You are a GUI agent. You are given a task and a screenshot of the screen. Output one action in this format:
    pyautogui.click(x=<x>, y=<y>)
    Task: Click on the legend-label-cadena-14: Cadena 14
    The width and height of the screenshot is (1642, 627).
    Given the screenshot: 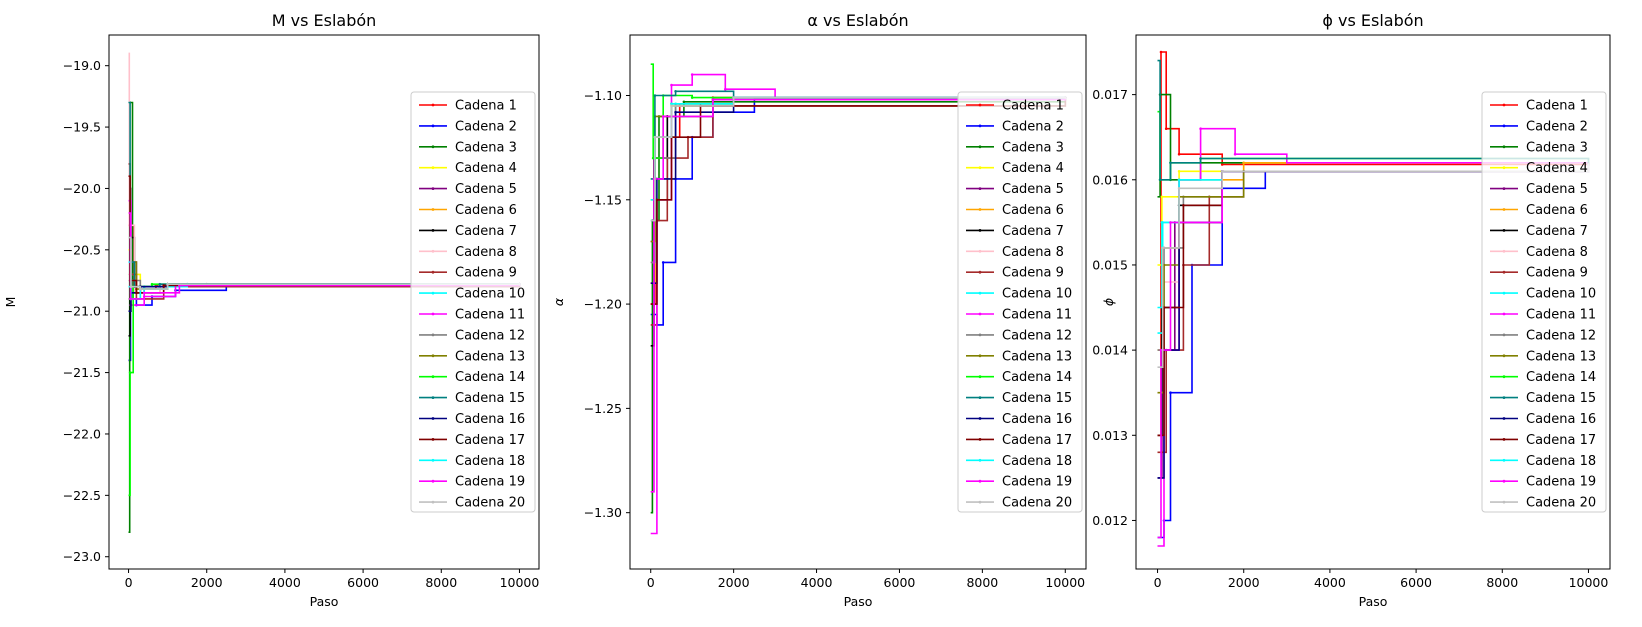 What is the action you would take?
    pyautogui.click(x=1037, y=377)
    